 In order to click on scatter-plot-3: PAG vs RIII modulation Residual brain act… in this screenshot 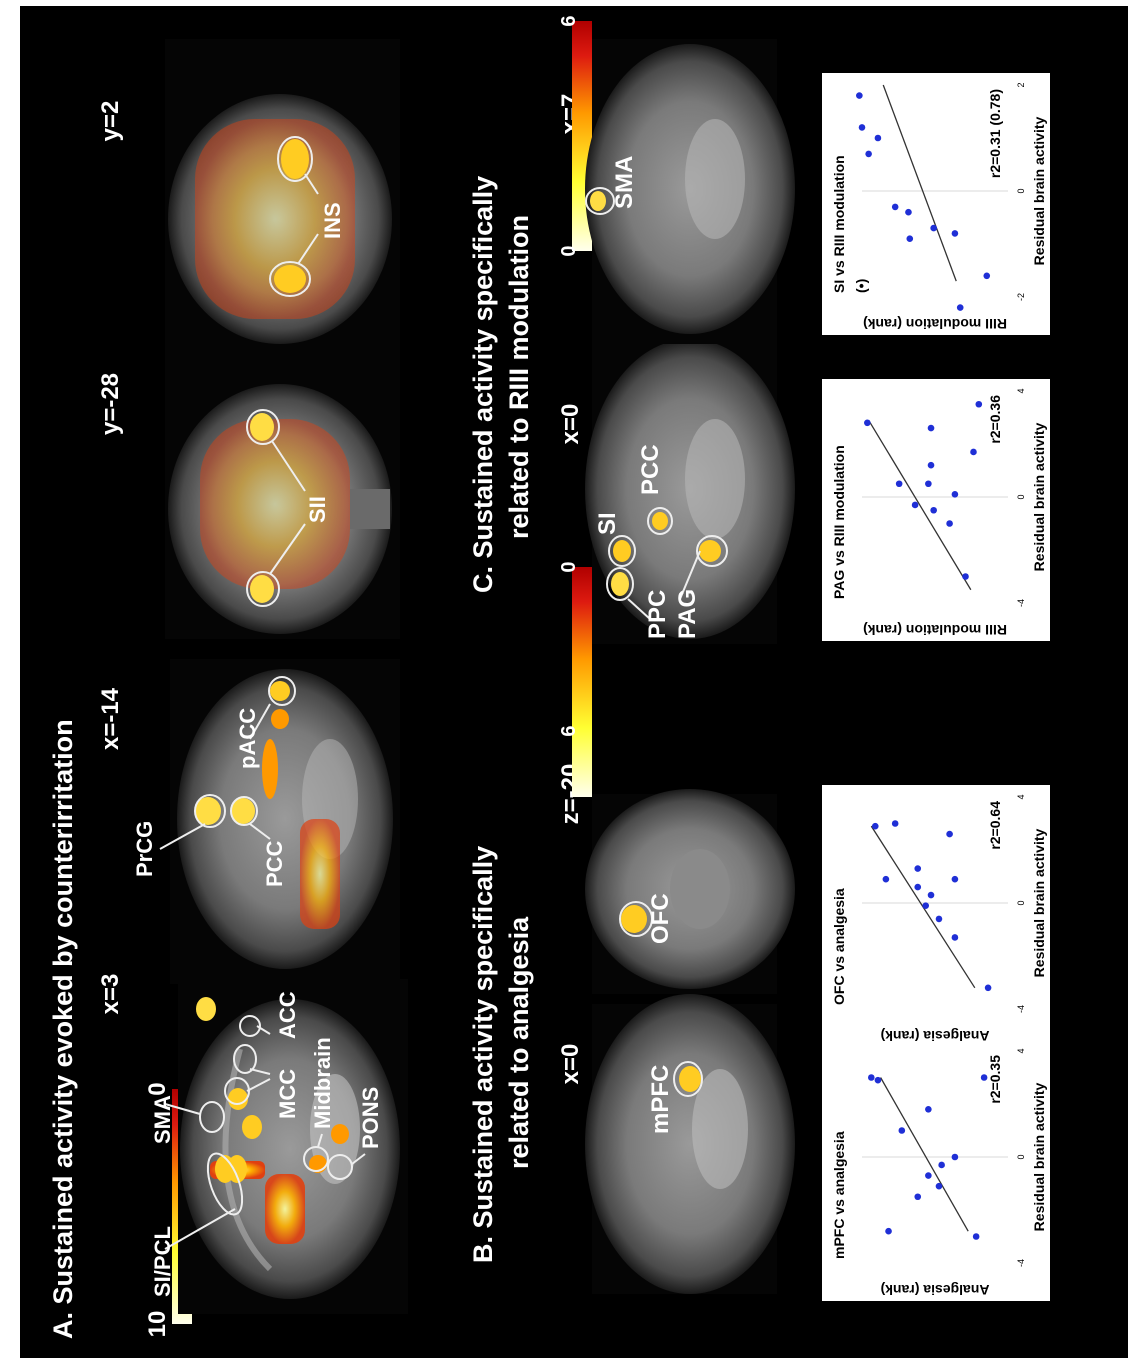, I will do `click(936, 510)`.